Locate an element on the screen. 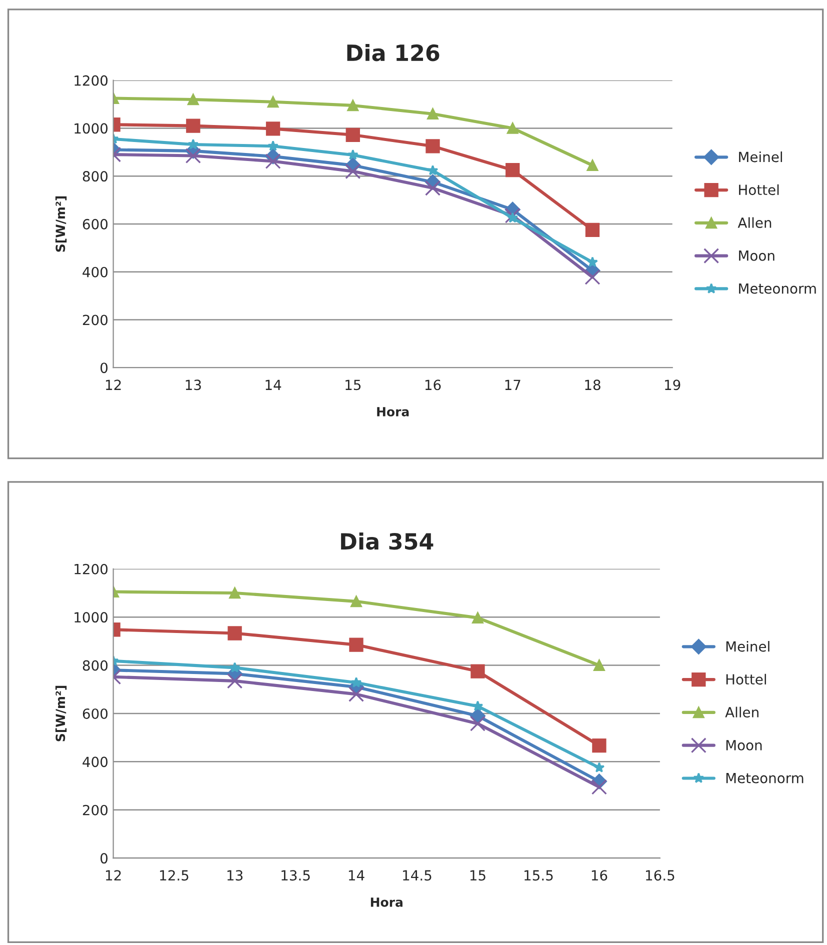 This screenshot has width=827, height=945. x-tick-label: 19 is located at coordinates (672, 385).